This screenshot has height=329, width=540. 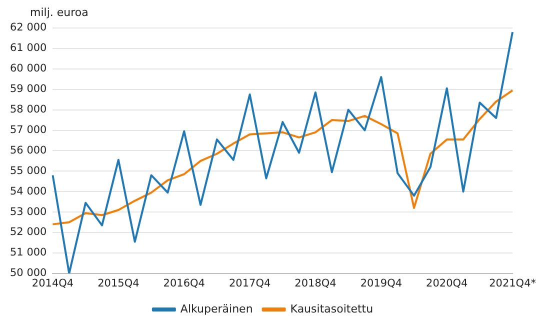 What do you see at coordinates (119, 283) in the screenshot?
I see `x-tick-label: 2015Q4` at bounding box center [119, 283].